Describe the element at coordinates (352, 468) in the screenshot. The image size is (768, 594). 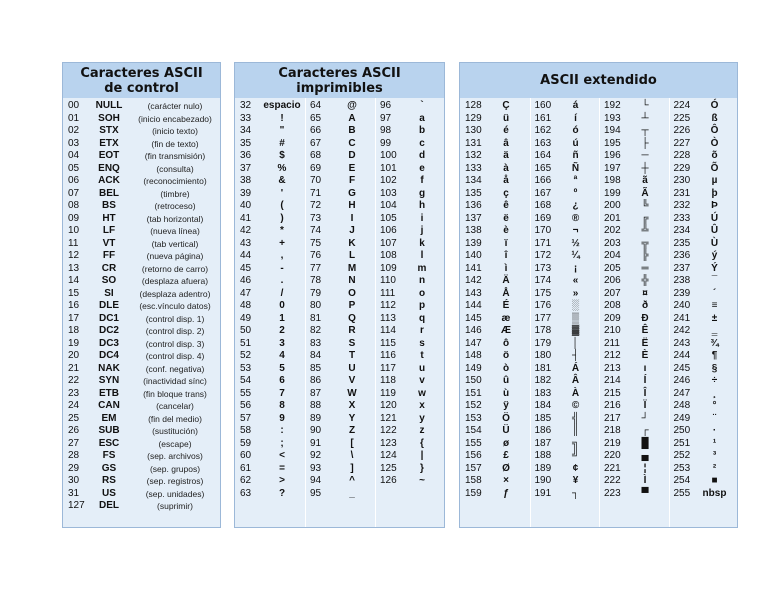
I see `character-glyph: ]` at that location.